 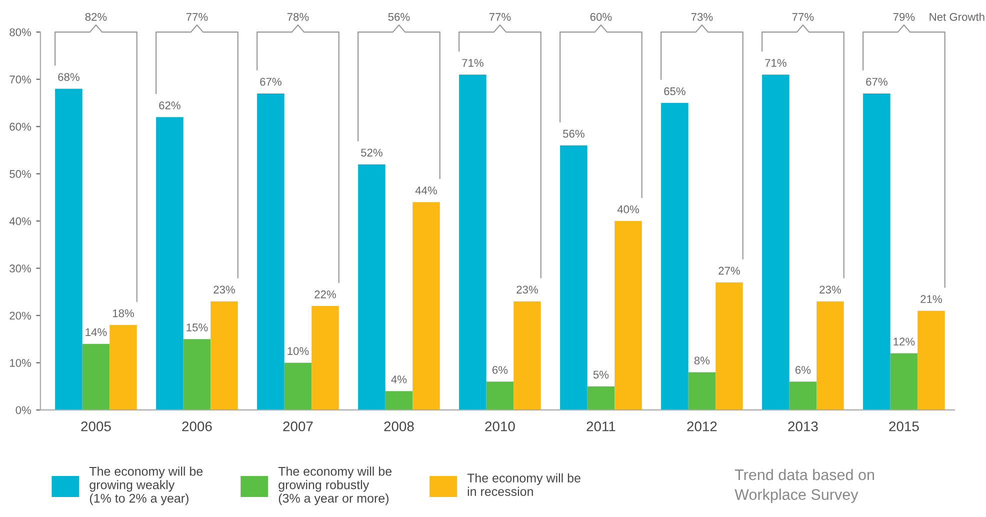 I want to click on text: 79%, so click(x=904, y=16).